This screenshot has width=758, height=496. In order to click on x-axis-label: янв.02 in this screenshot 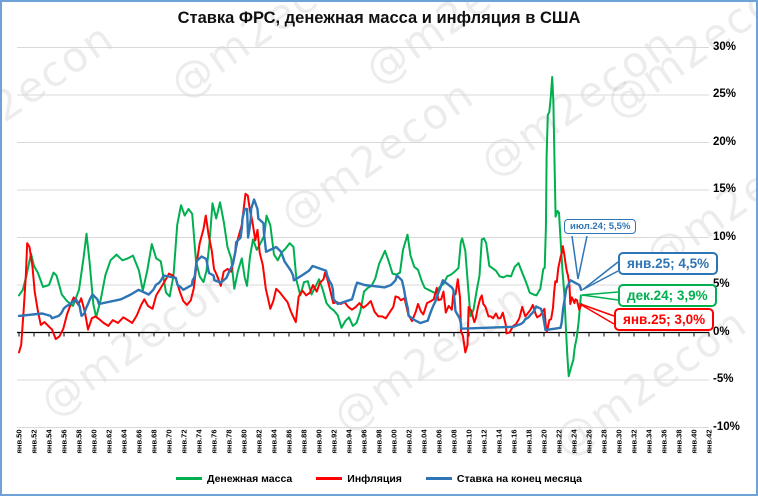, I will do `click(409, 441)`.